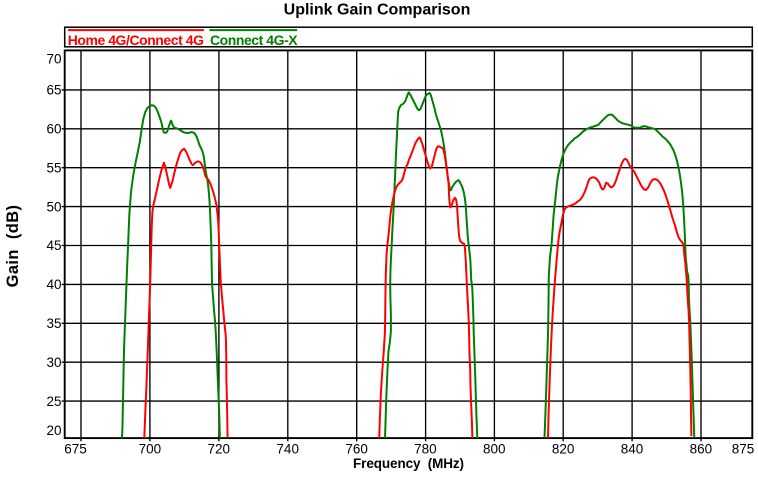 Image resolution: width=758 pixels, height=481 pixels. What do you see at coordinates (53, 430) in the screenshot?
I see `svg-text: 20` at bounding box center [53, 430].